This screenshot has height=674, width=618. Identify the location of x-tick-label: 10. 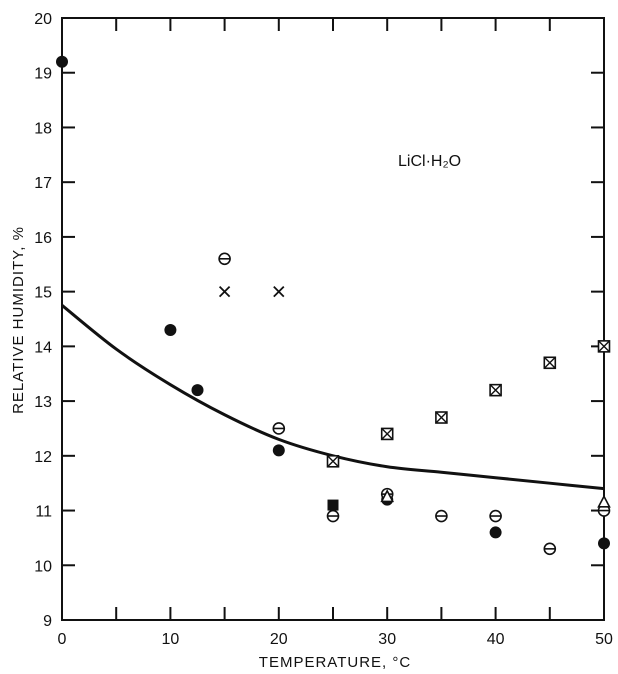
(171, 639).